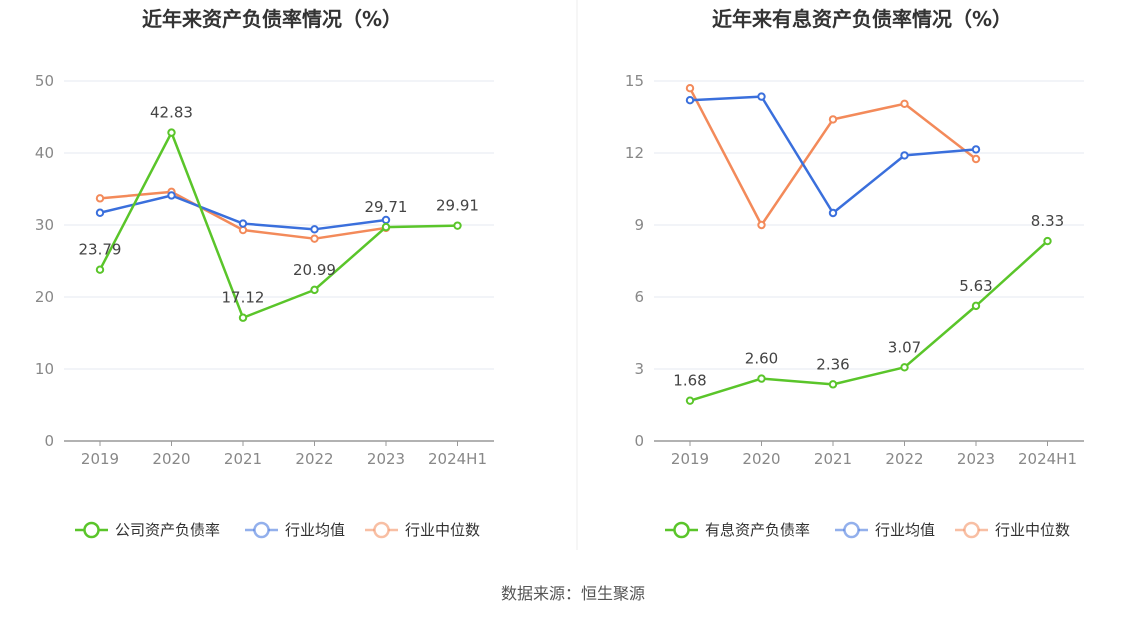 This screenshot has height=619, width=1147. What do you see at coordinates (243, 298) in the screenshot?
I see `data-label: 17.12` at bounding box center [243, 298].